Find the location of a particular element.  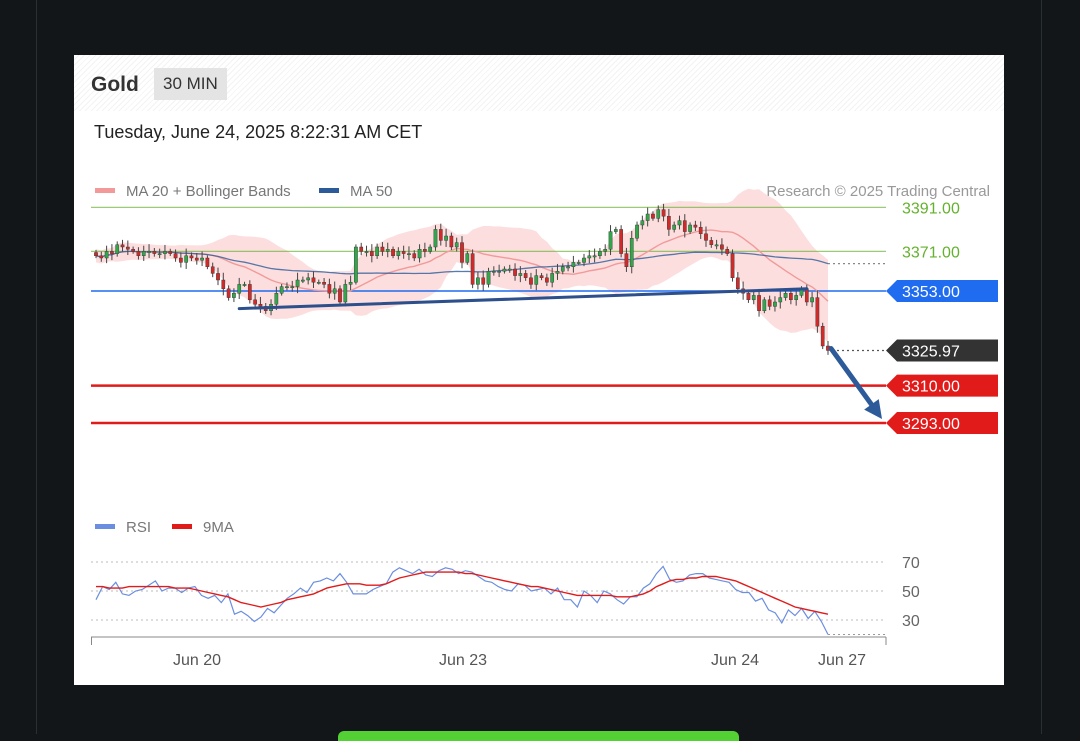

support_2-tag-label: 3293.00 is located at coordinates (931, 424).